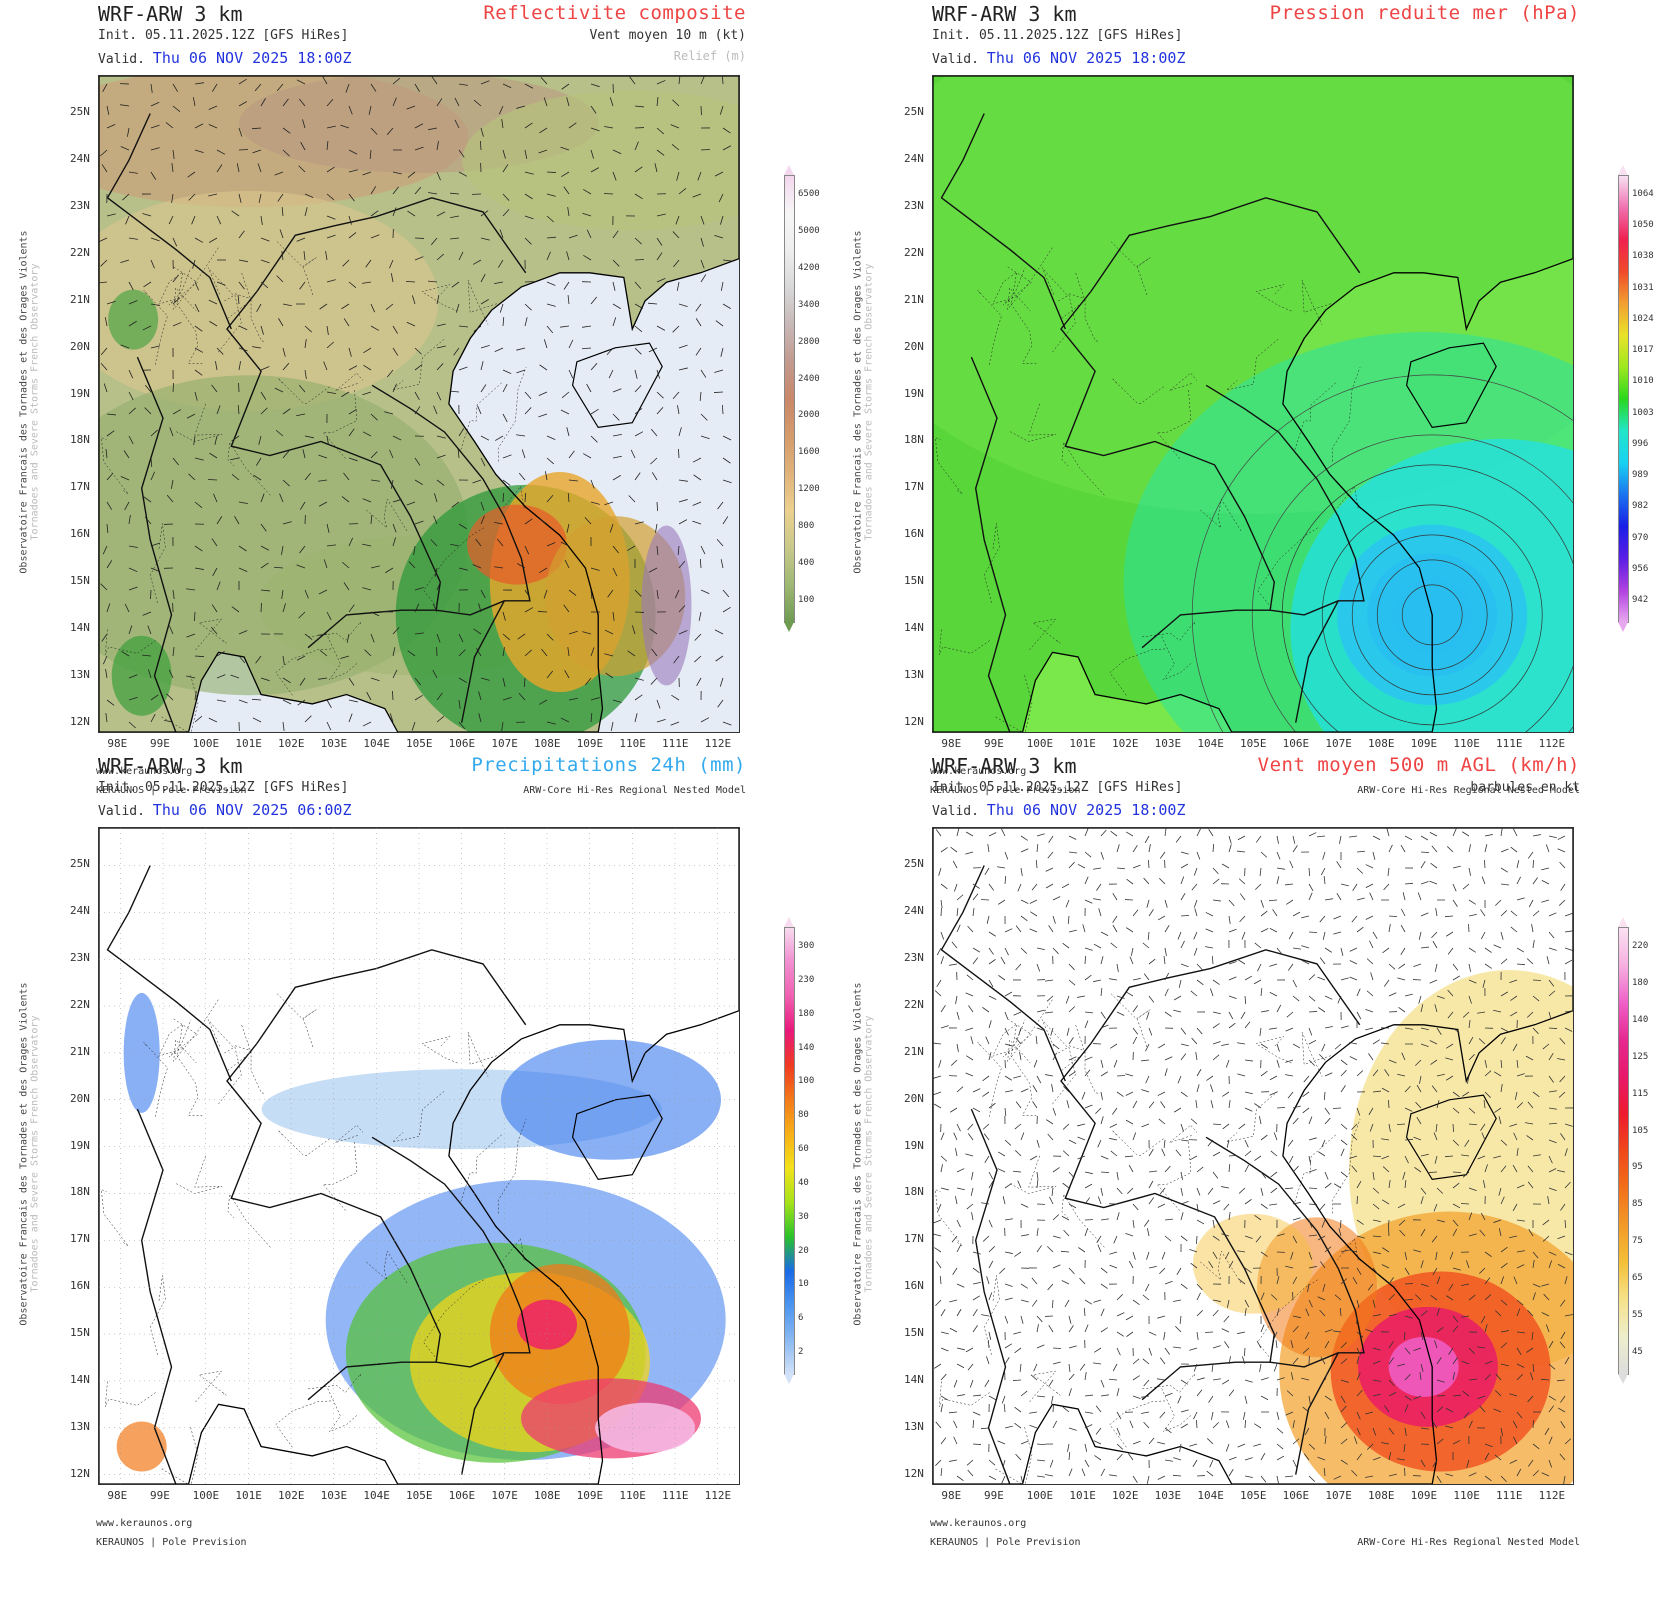 The image size is (1668, 1600). What do you see at coordinates (252, 58) in the screenshot?
I see `valid-datetime: Thu 06 NOV 2025 18:00Z` at bounding box center [252, 58].